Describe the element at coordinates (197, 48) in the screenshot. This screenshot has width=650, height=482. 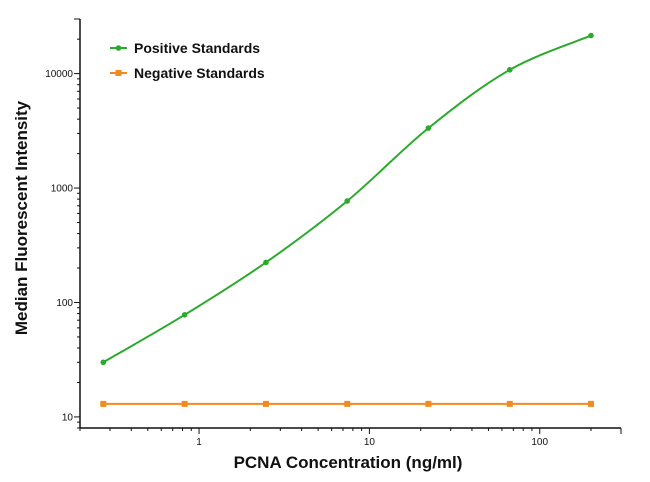
I see `legend-positive-label: Positive Standards` at that location.